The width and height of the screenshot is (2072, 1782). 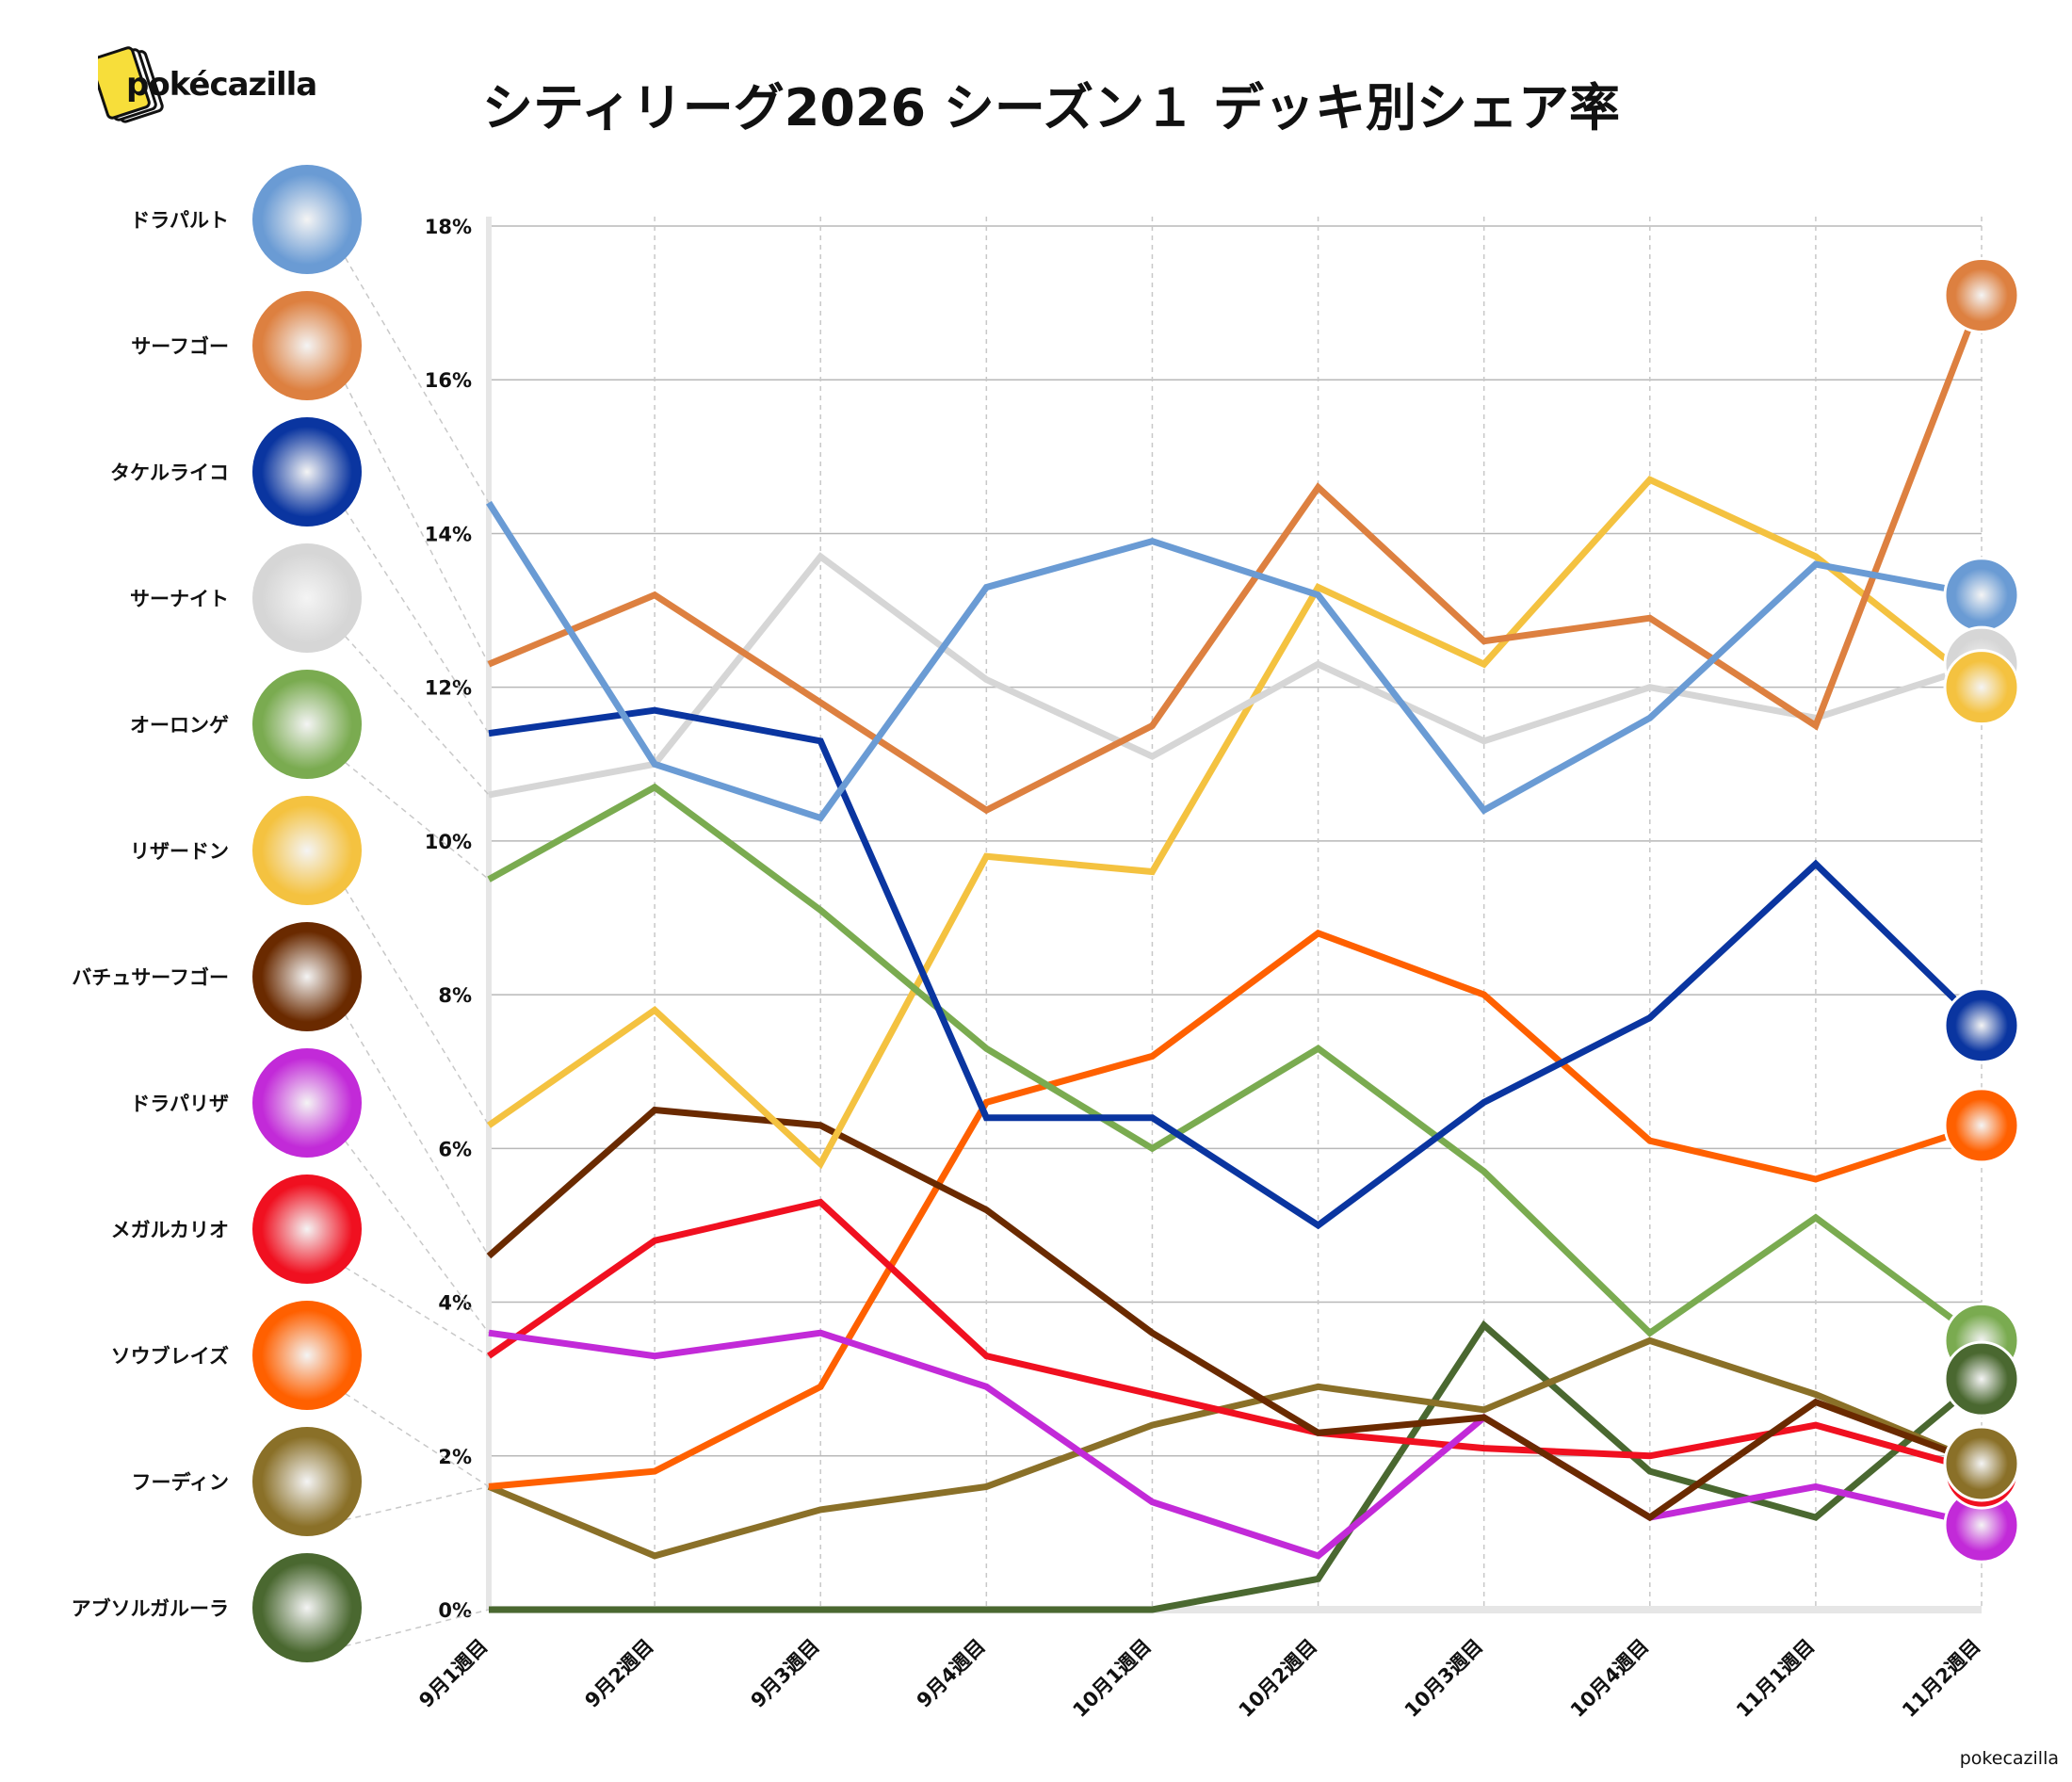 What do you see at coordinates (952, 1673) in the screenshot?
I see `x-tick-label: 9月4週目` at bounding box center [952, 1673].